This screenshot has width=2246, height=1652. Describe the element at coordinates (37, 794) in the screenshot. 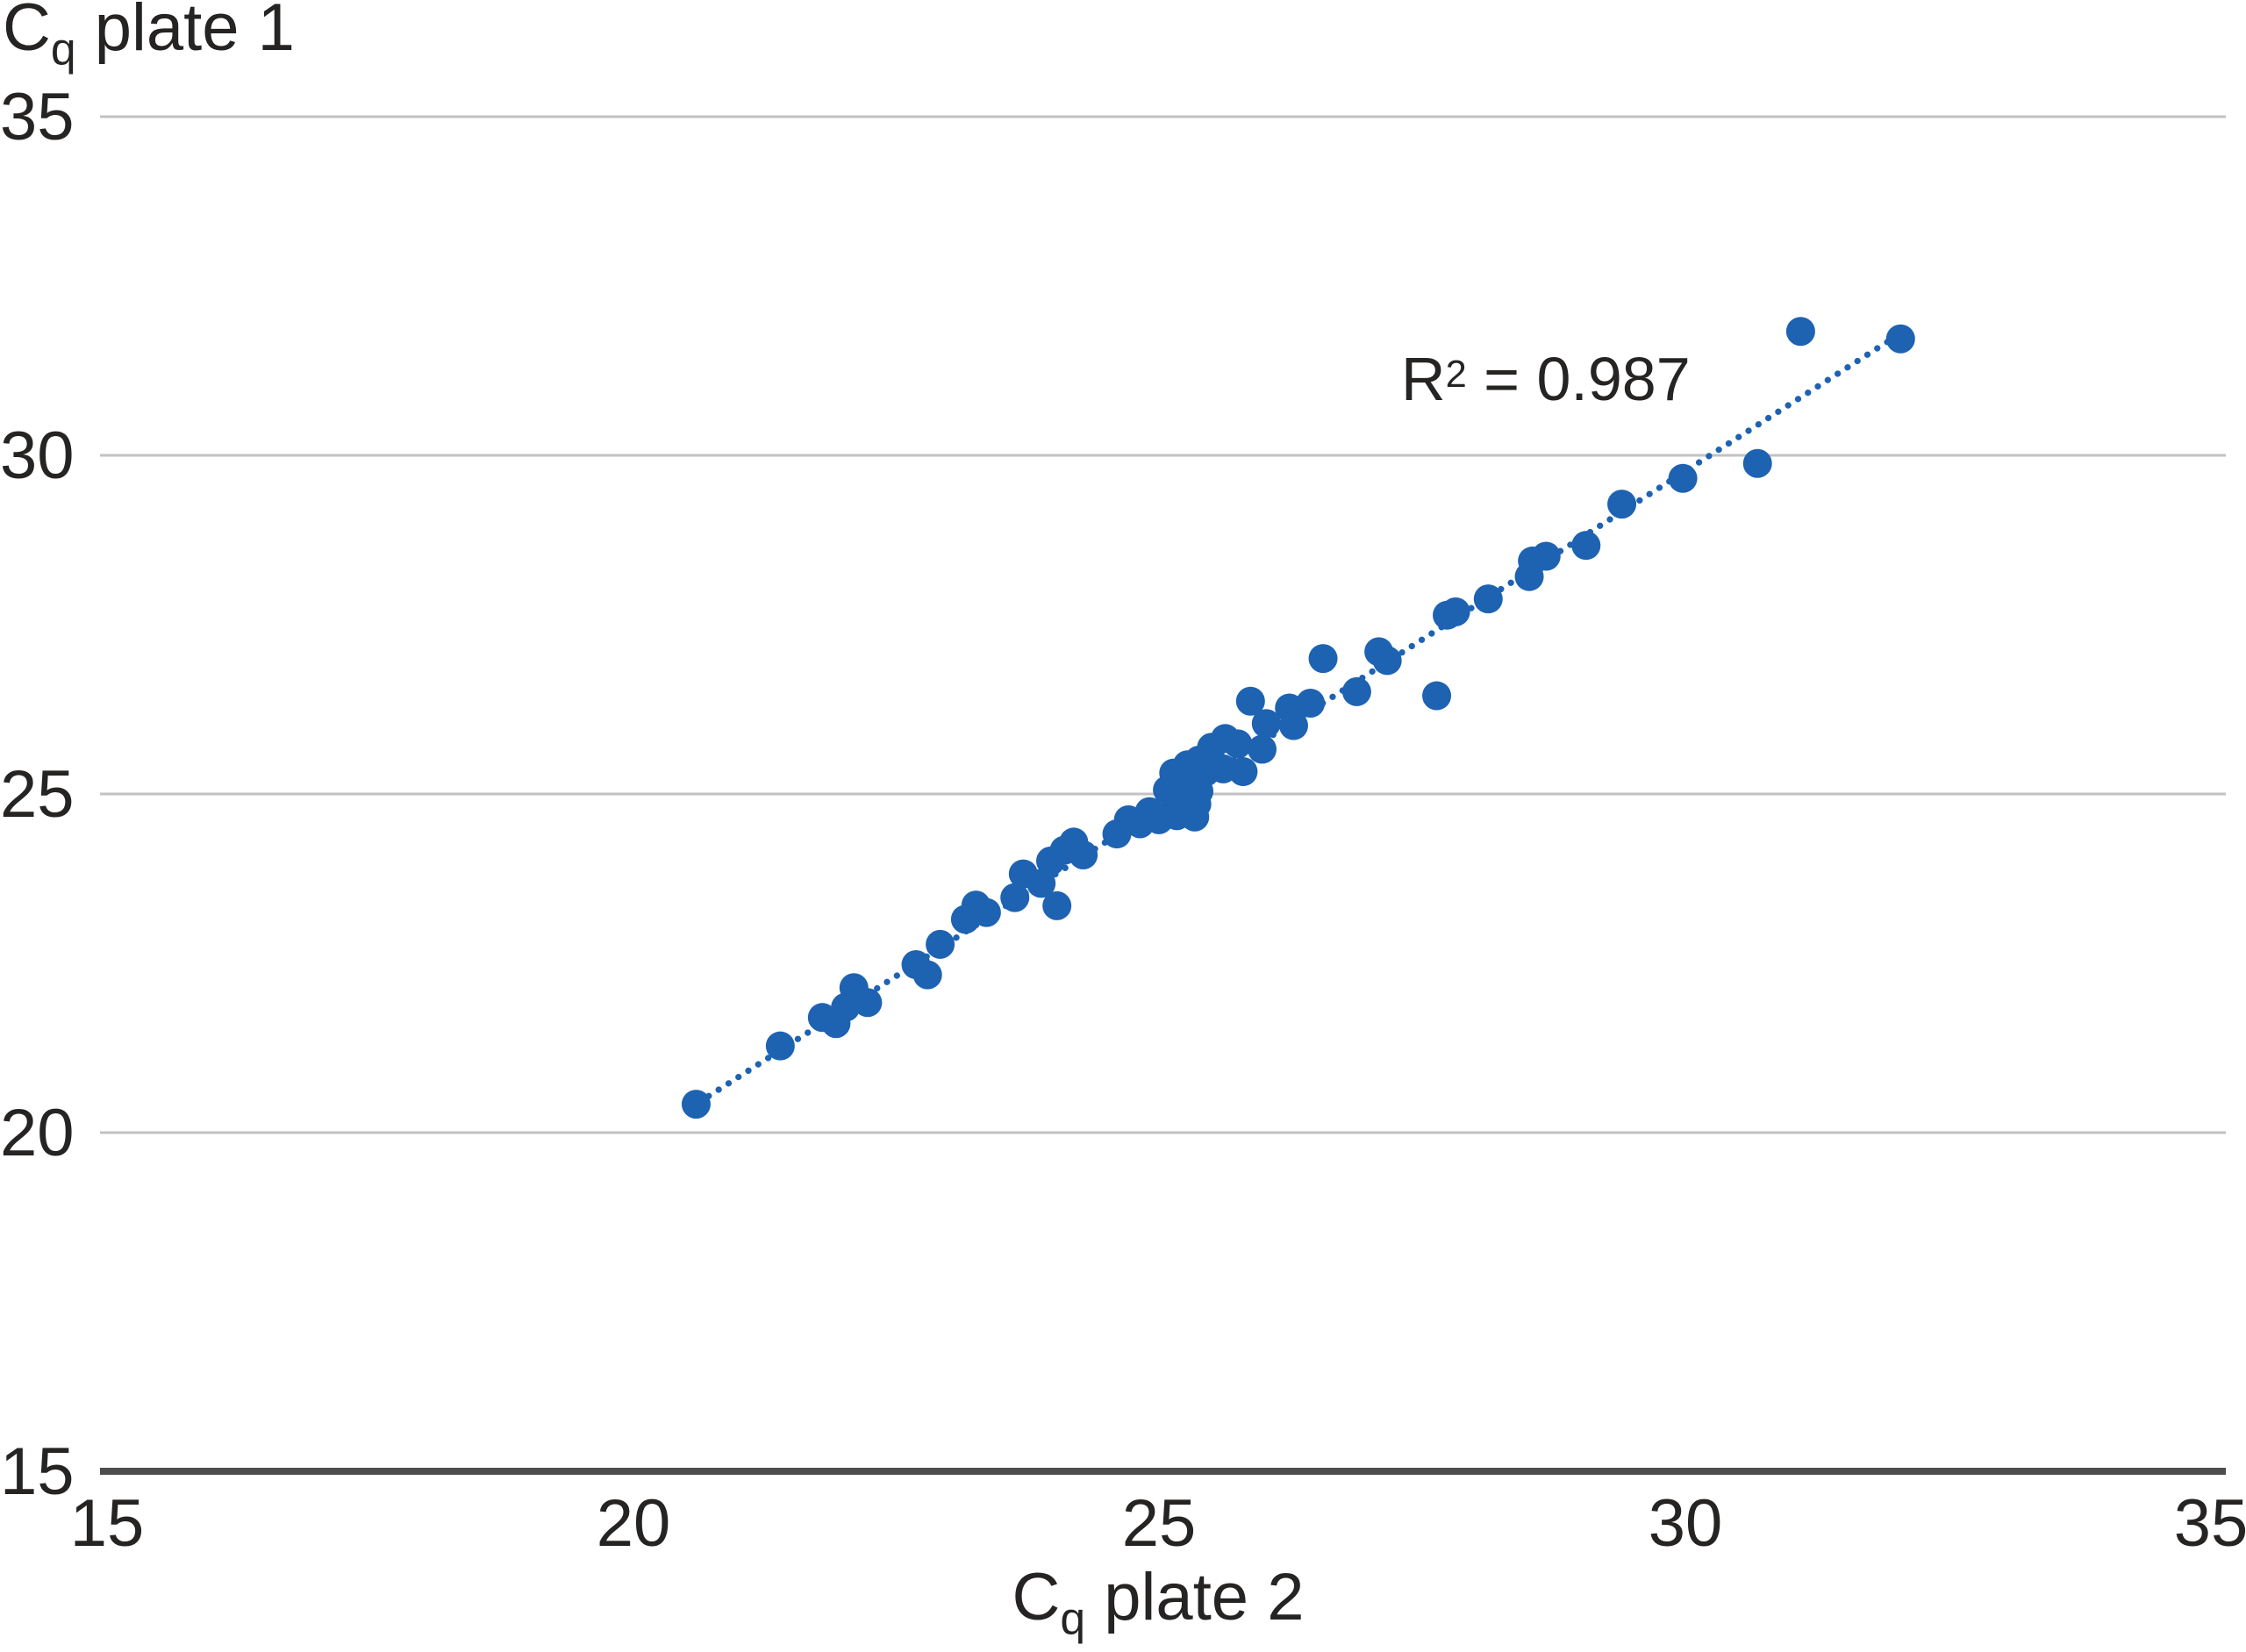

I see `y-tick-label: 25` at that location.